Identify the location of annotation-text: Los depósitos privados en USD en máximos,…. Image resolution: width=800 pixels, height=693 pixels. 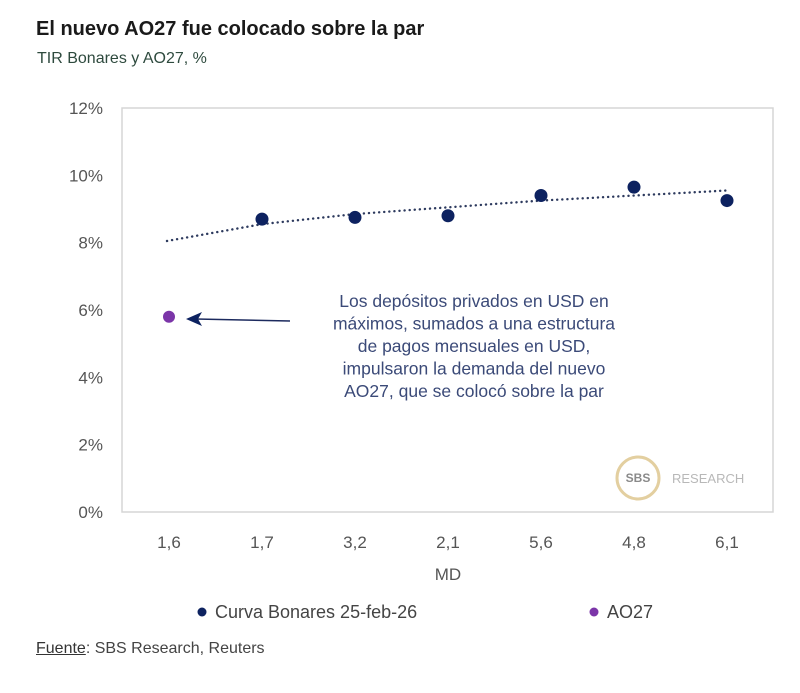
(474, 346).